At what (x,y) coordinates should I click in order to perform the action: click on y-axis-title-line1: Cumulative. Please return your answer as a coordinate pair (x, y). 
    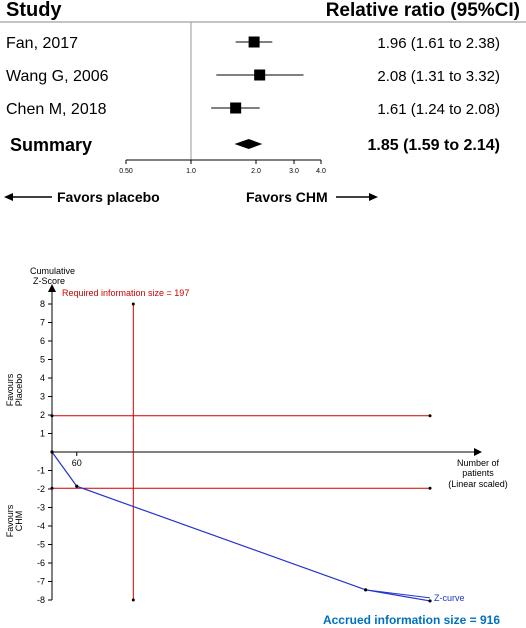
    Looking at the image, I should click on (52, 271).